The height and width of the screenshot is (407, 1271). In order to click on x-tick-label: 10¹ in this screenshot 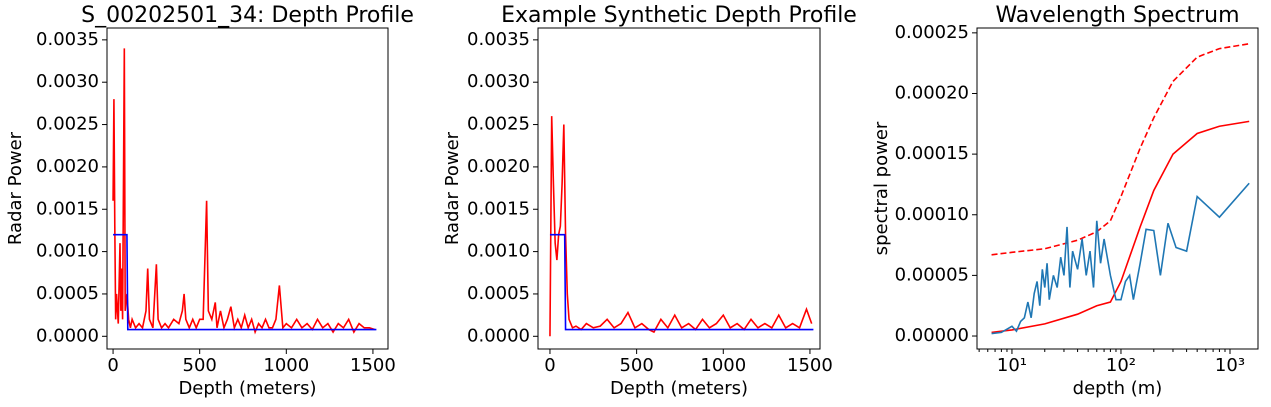, I will do `click(1012, 365)`.